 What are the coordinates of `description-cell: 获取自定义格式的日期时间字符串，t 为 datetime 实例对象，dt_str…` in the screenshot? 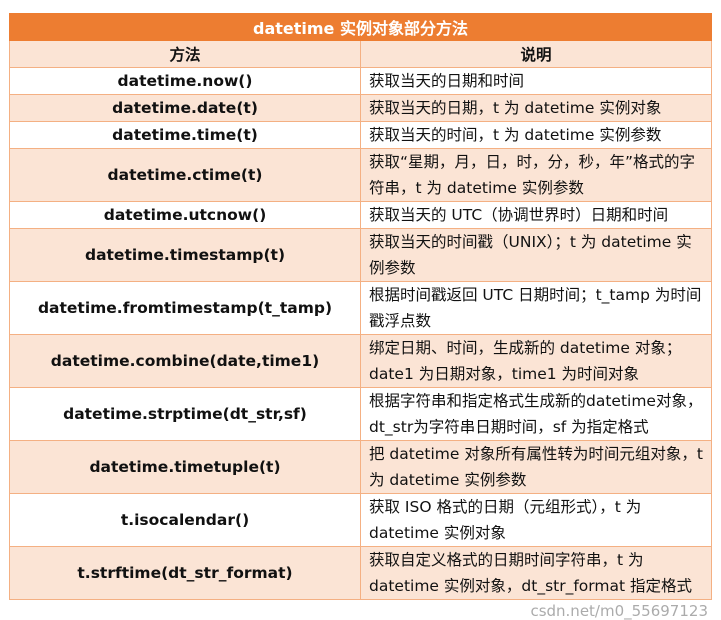 It's located at (536, 573).